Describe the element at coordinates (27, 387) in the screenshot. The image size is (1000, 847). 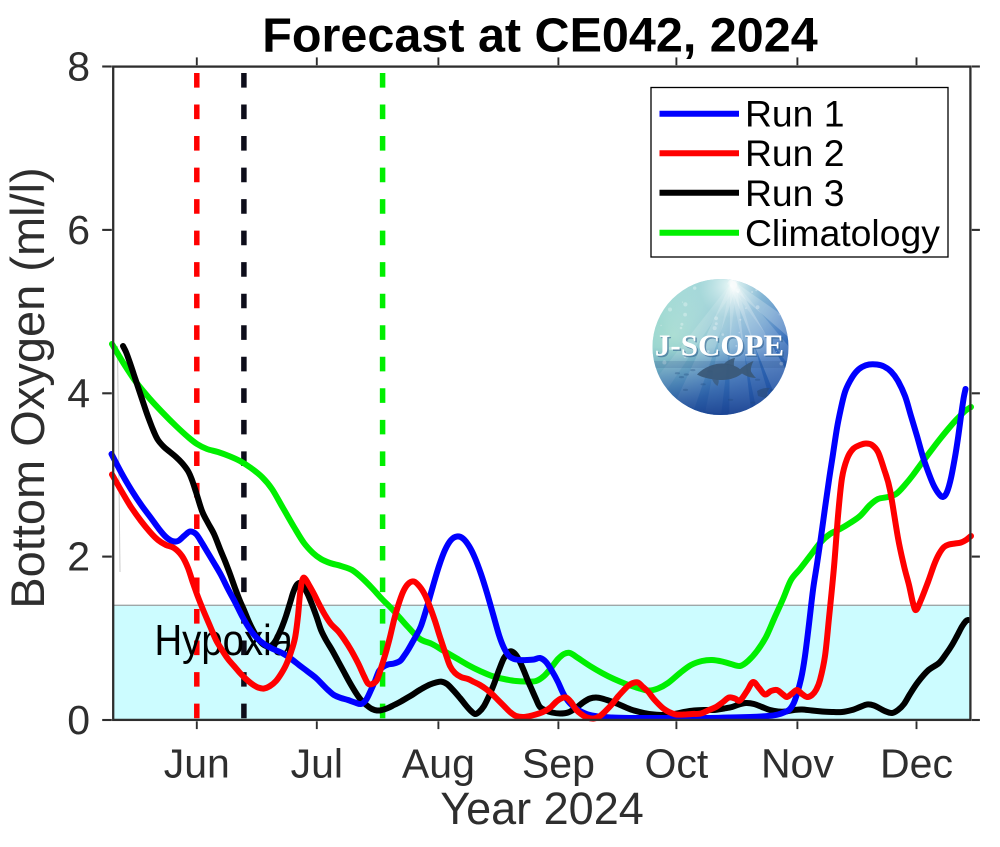
I see `svg-text: Bottom Oxygen (ml/l)` at that location.